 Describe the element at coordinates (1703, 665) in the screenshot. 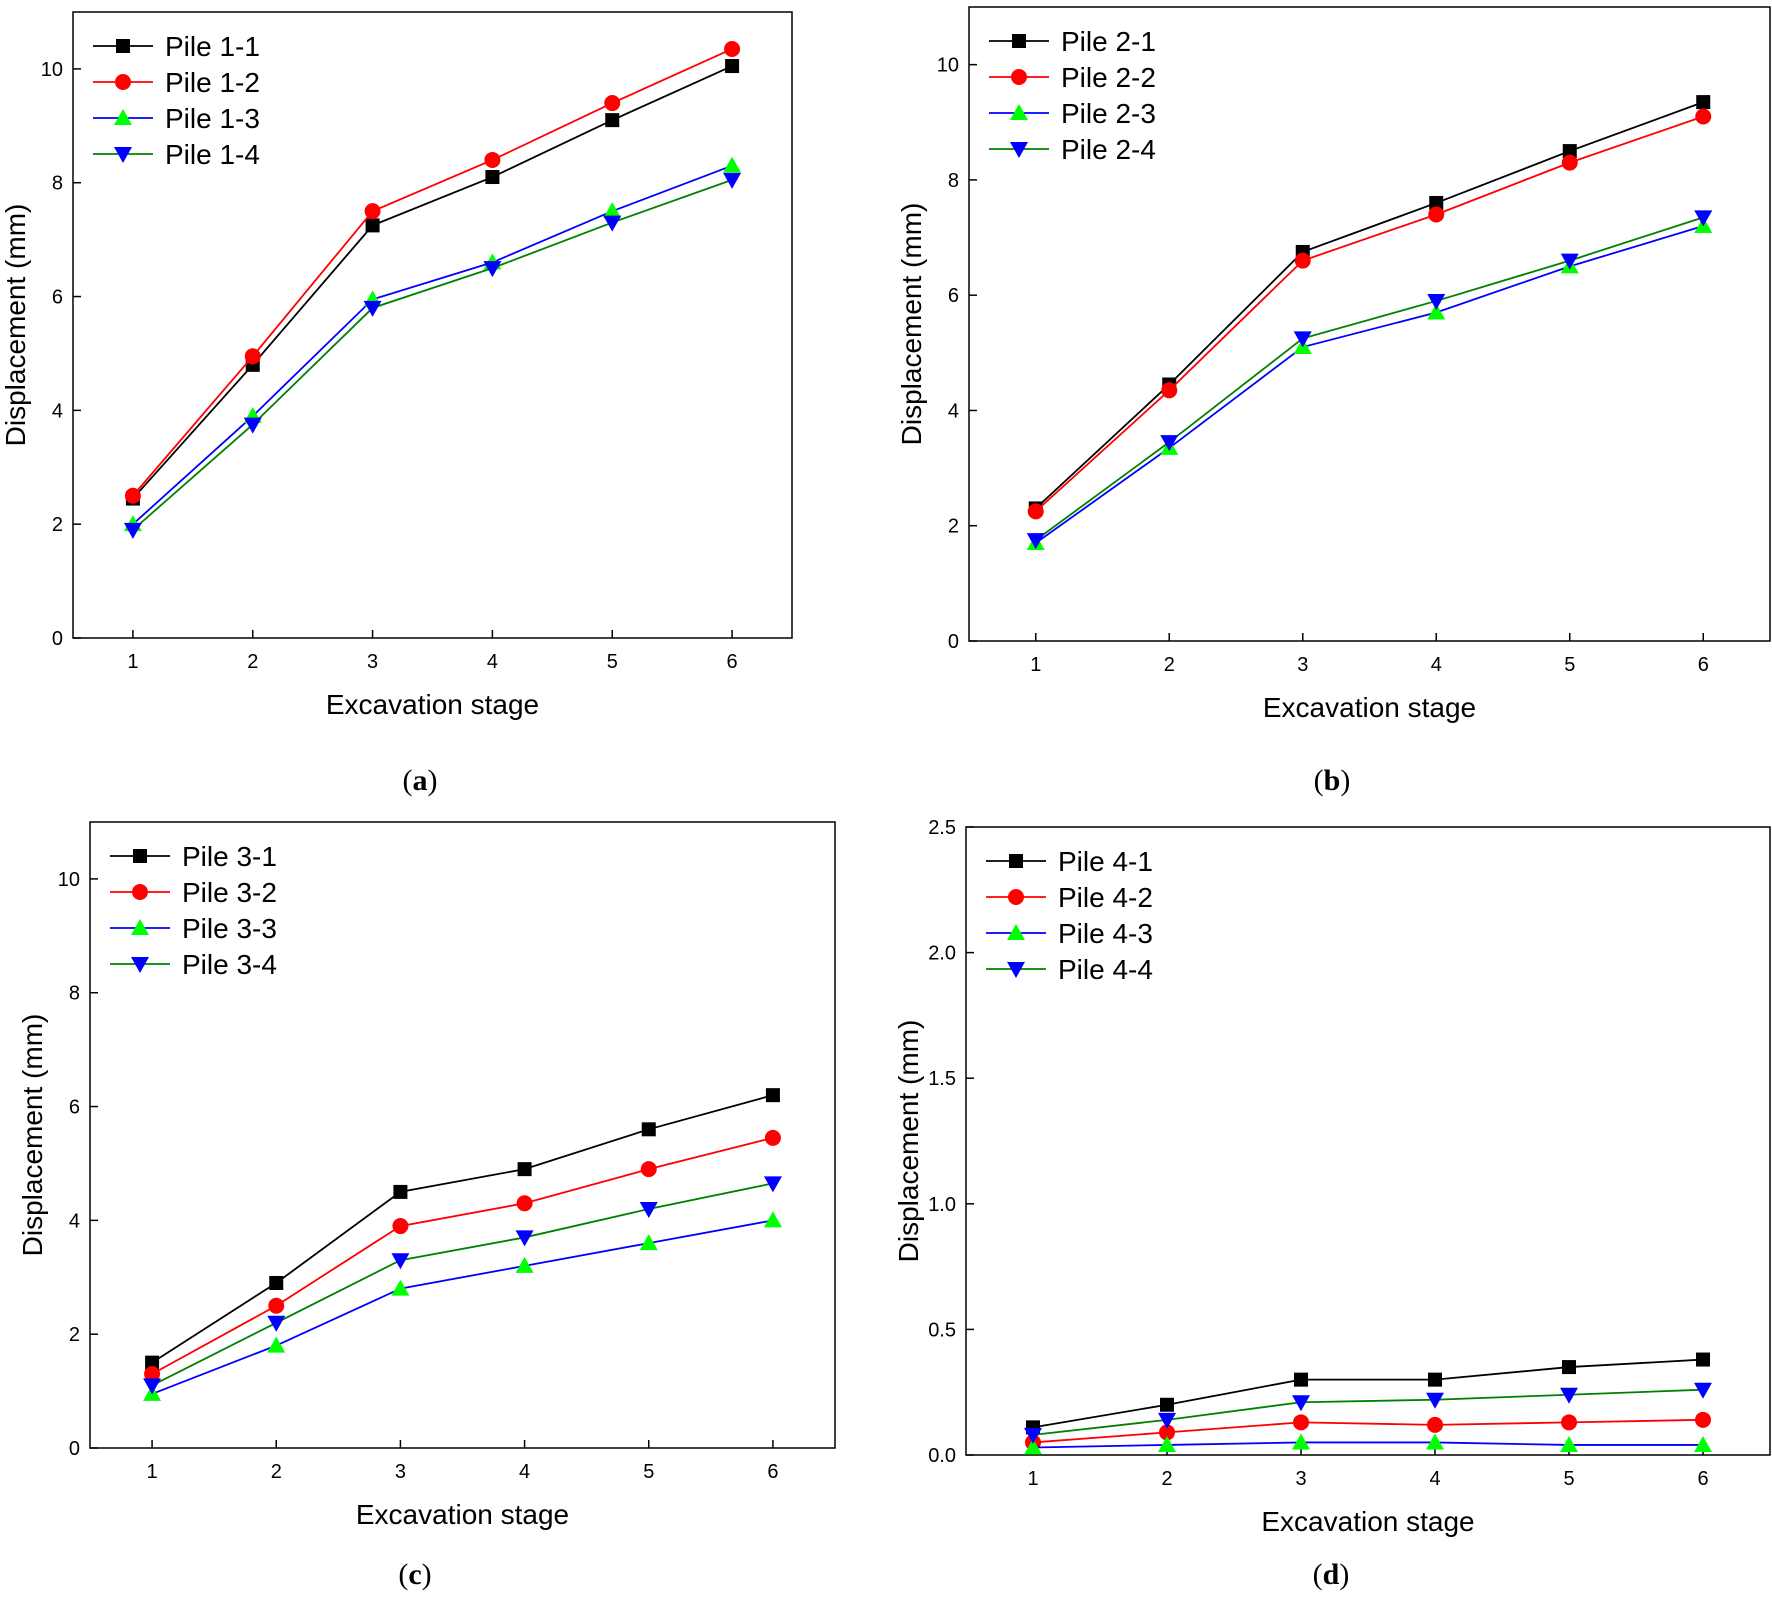

I see `x-tick-label: 6` at that location.